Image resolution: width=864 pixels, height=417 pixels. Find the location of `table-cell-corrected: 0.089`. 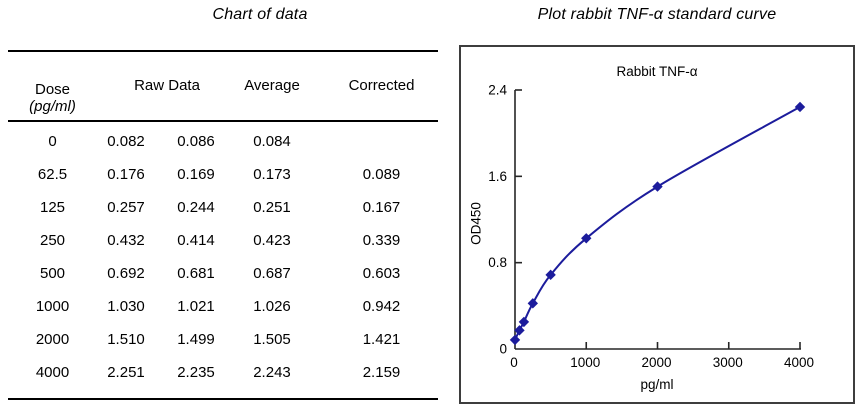

table-cell-corrected: 0.089 is located at coordinates (381, 174).